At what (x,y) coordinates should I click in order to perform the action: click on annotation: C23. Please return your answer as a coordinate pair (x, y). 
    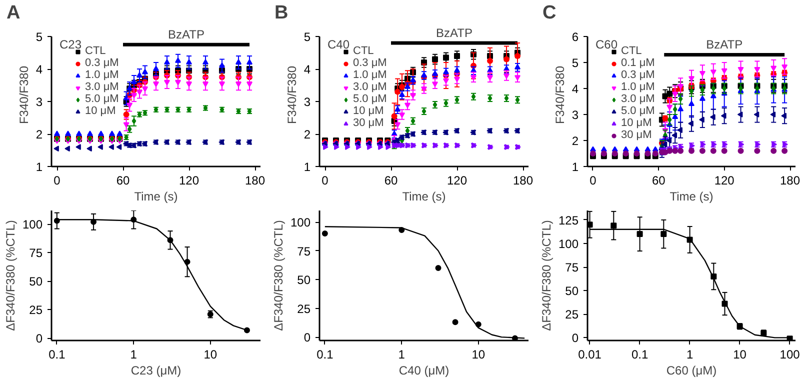
    Looking at the image, I should click on (71, 45).